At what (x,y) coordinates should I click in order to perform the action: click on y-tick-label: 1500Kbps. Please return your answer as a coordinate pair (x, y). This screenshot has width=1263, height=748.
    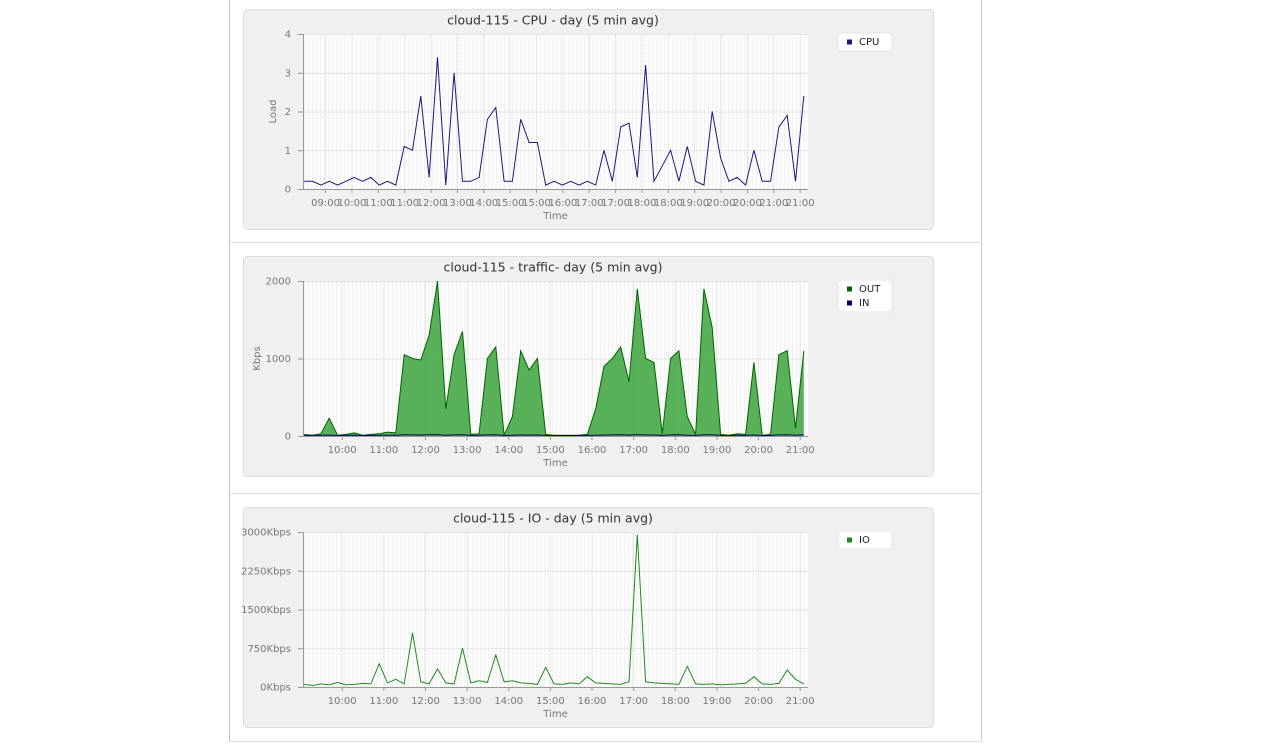
    Looking at the image, I should click on (266, 610).